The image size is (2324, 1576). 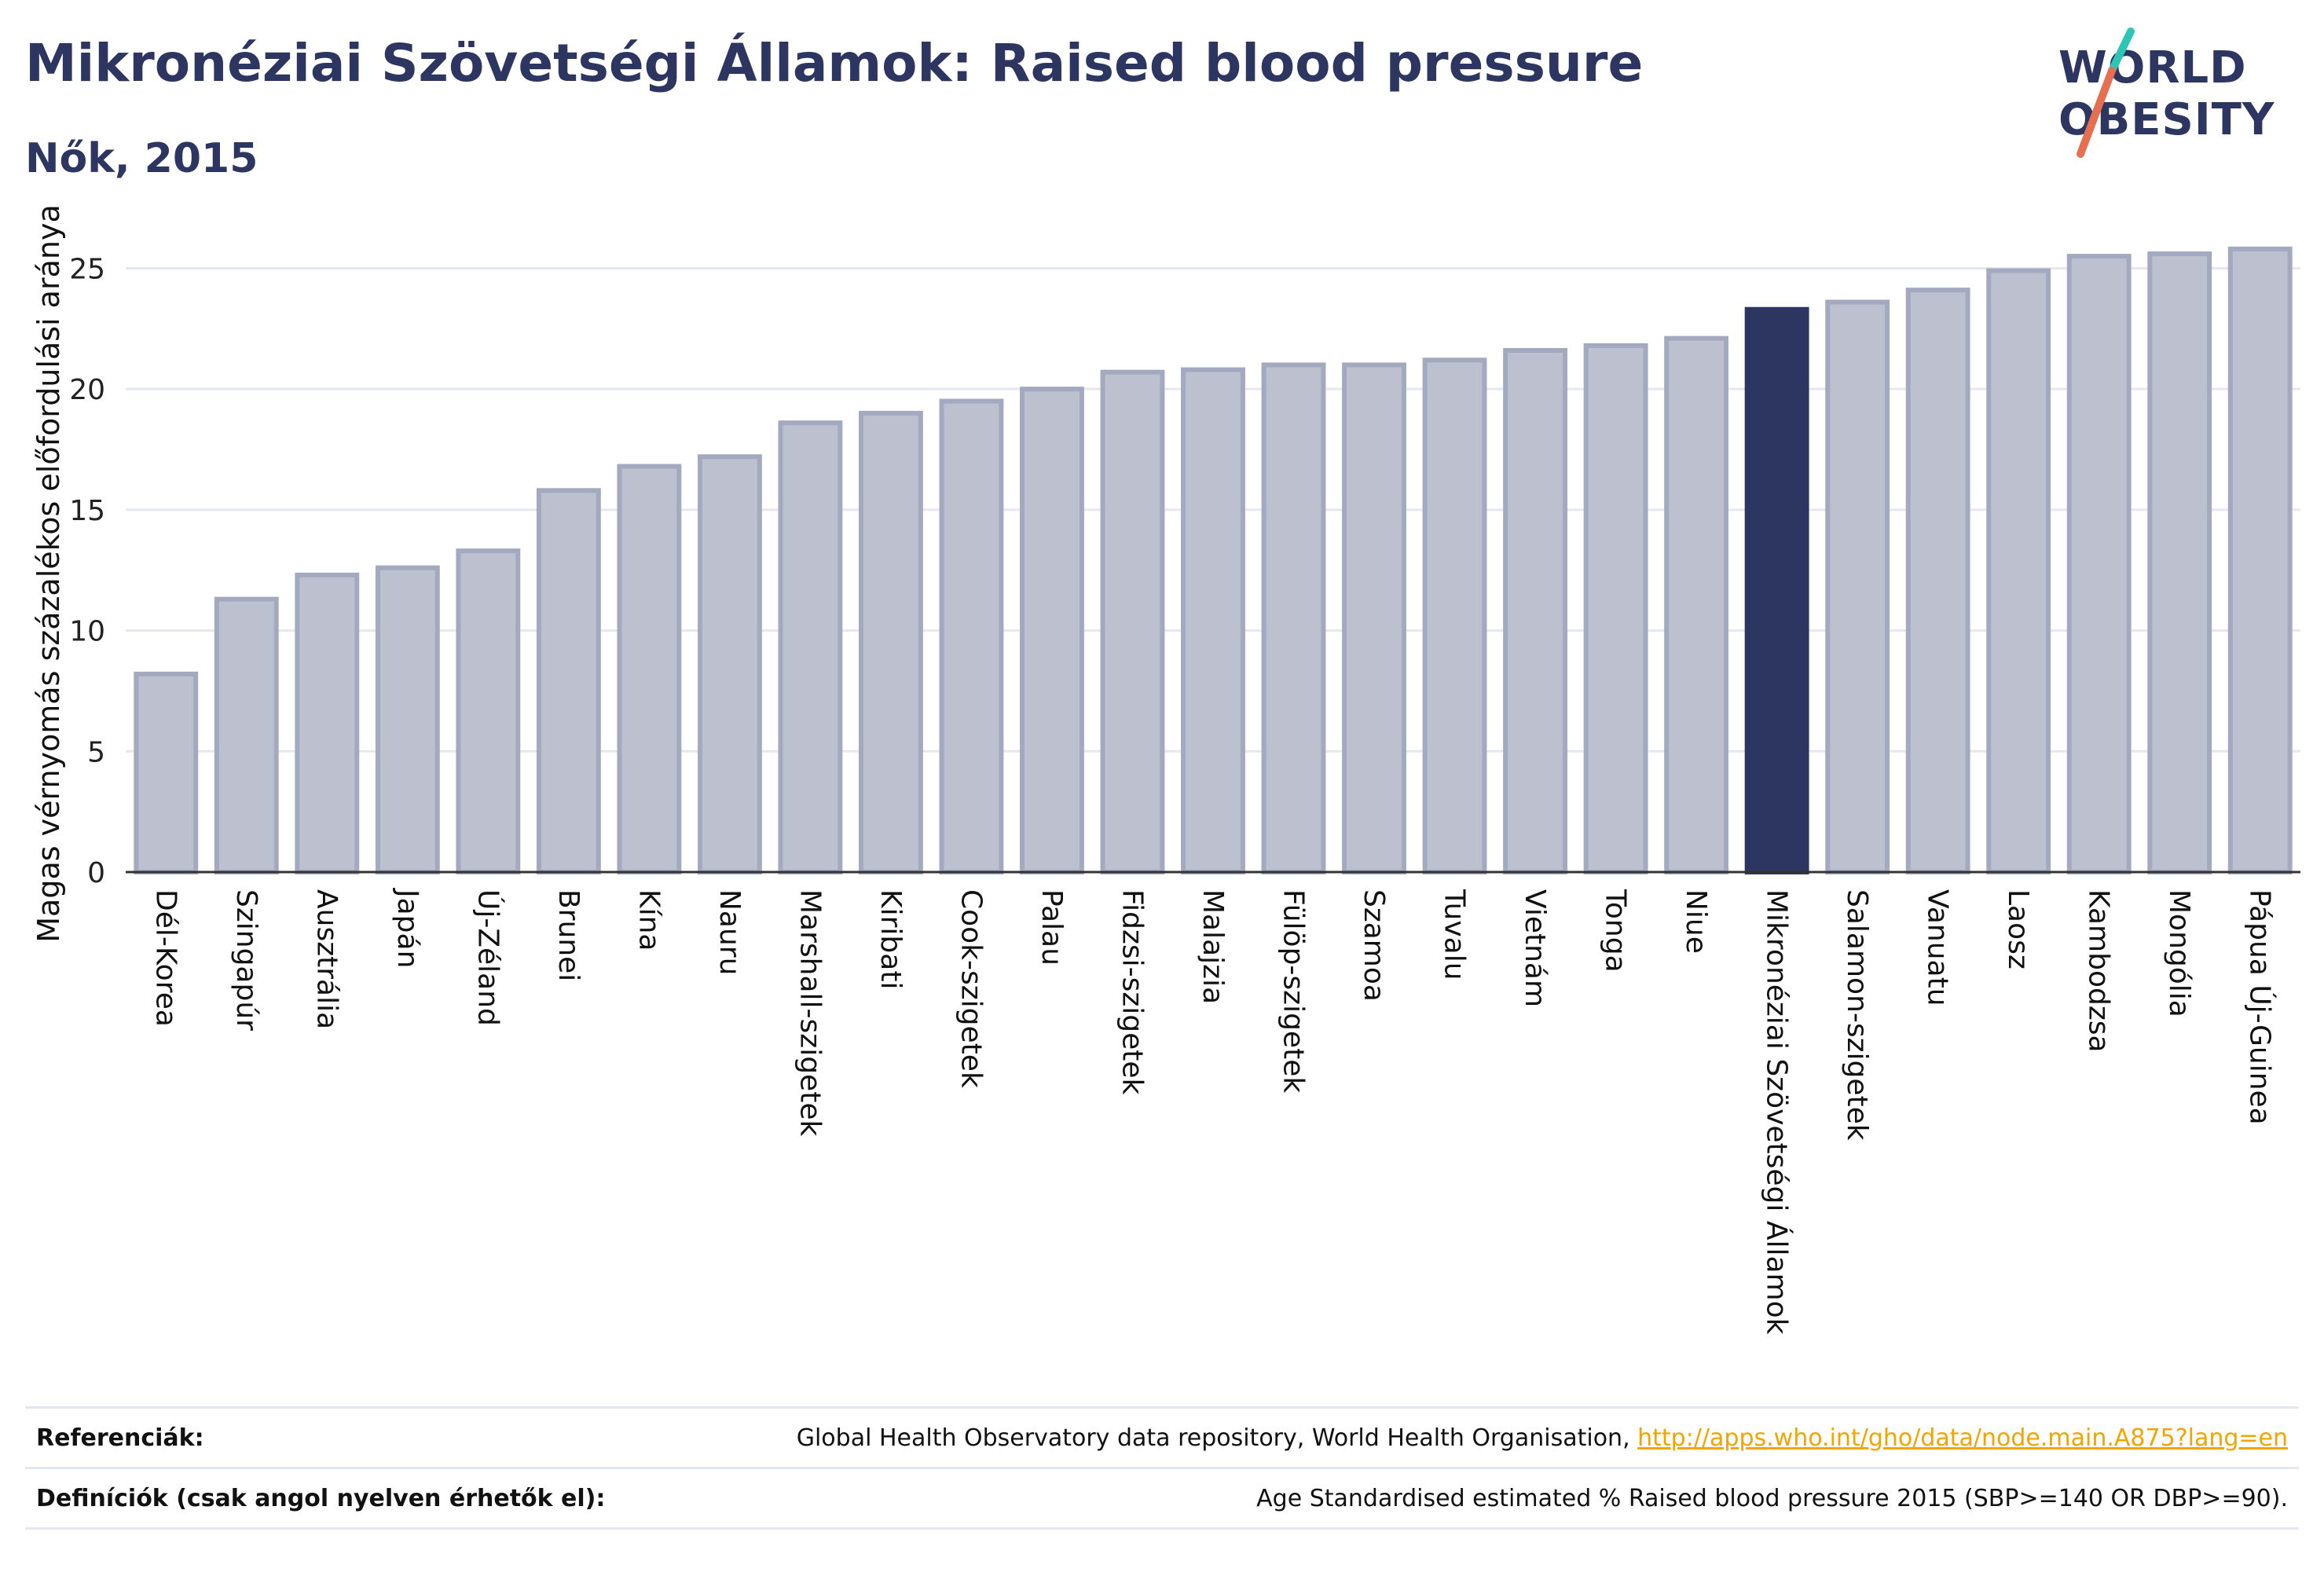 What do you see at coordinates (1374, 945) in the screenshot?
I see `x-tick-label: Szamoa` at bounding box center [1374, 945].